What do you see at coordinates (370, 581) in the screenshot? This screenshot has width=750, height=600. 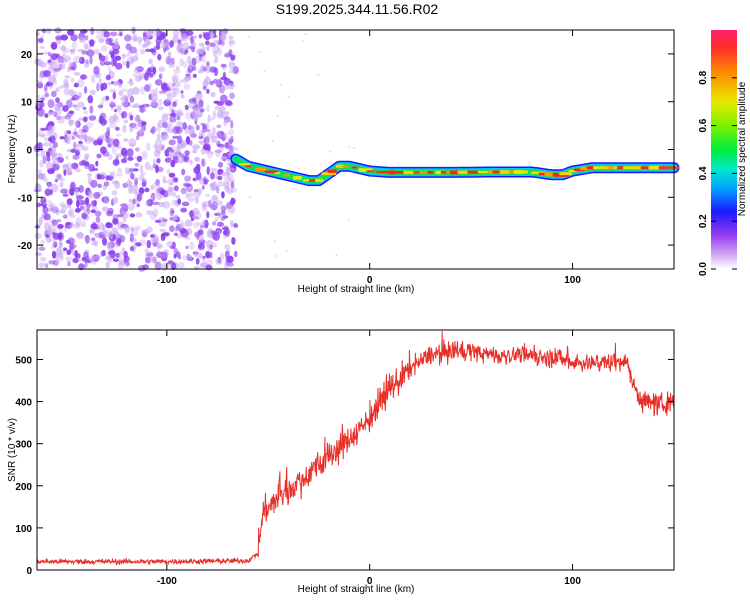 I see `snr-xtick-label: 0` at bounding box center [370, 581].